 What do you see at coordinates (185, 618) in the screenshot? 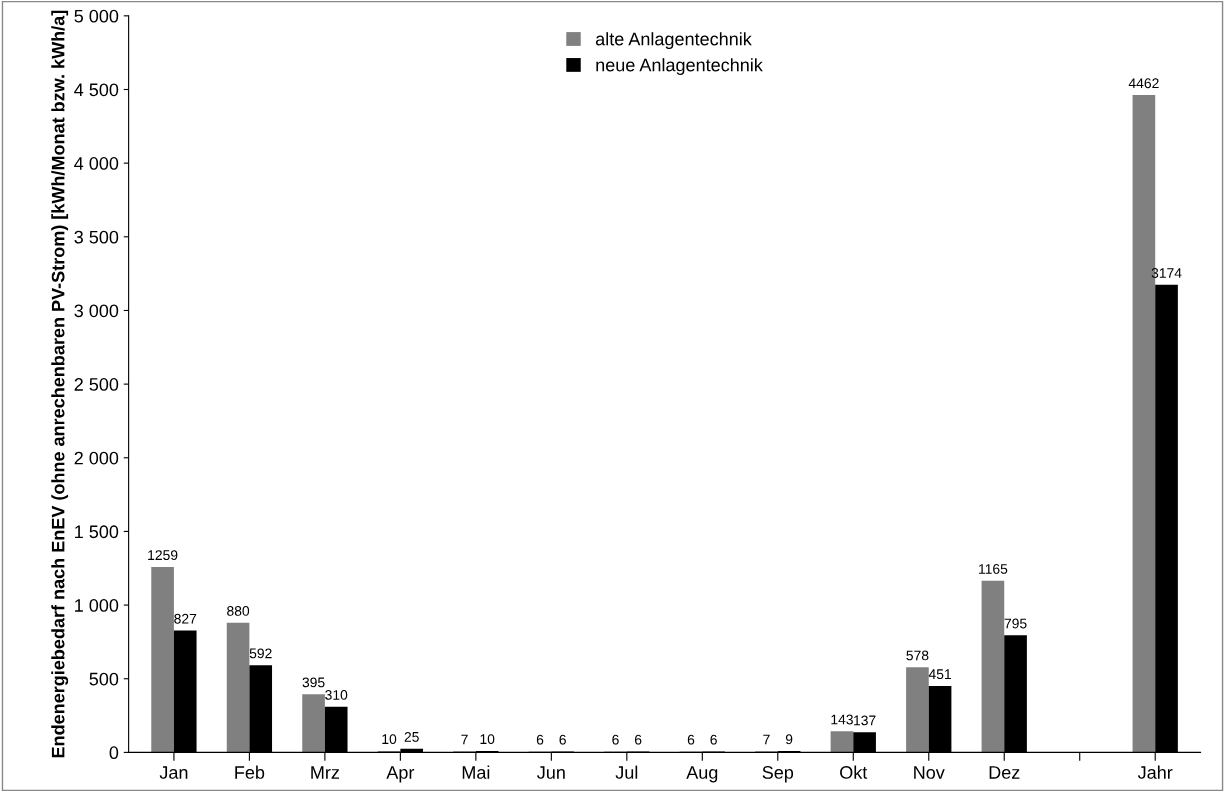
I see `data-label: 827` at bounding box center [185, 618].